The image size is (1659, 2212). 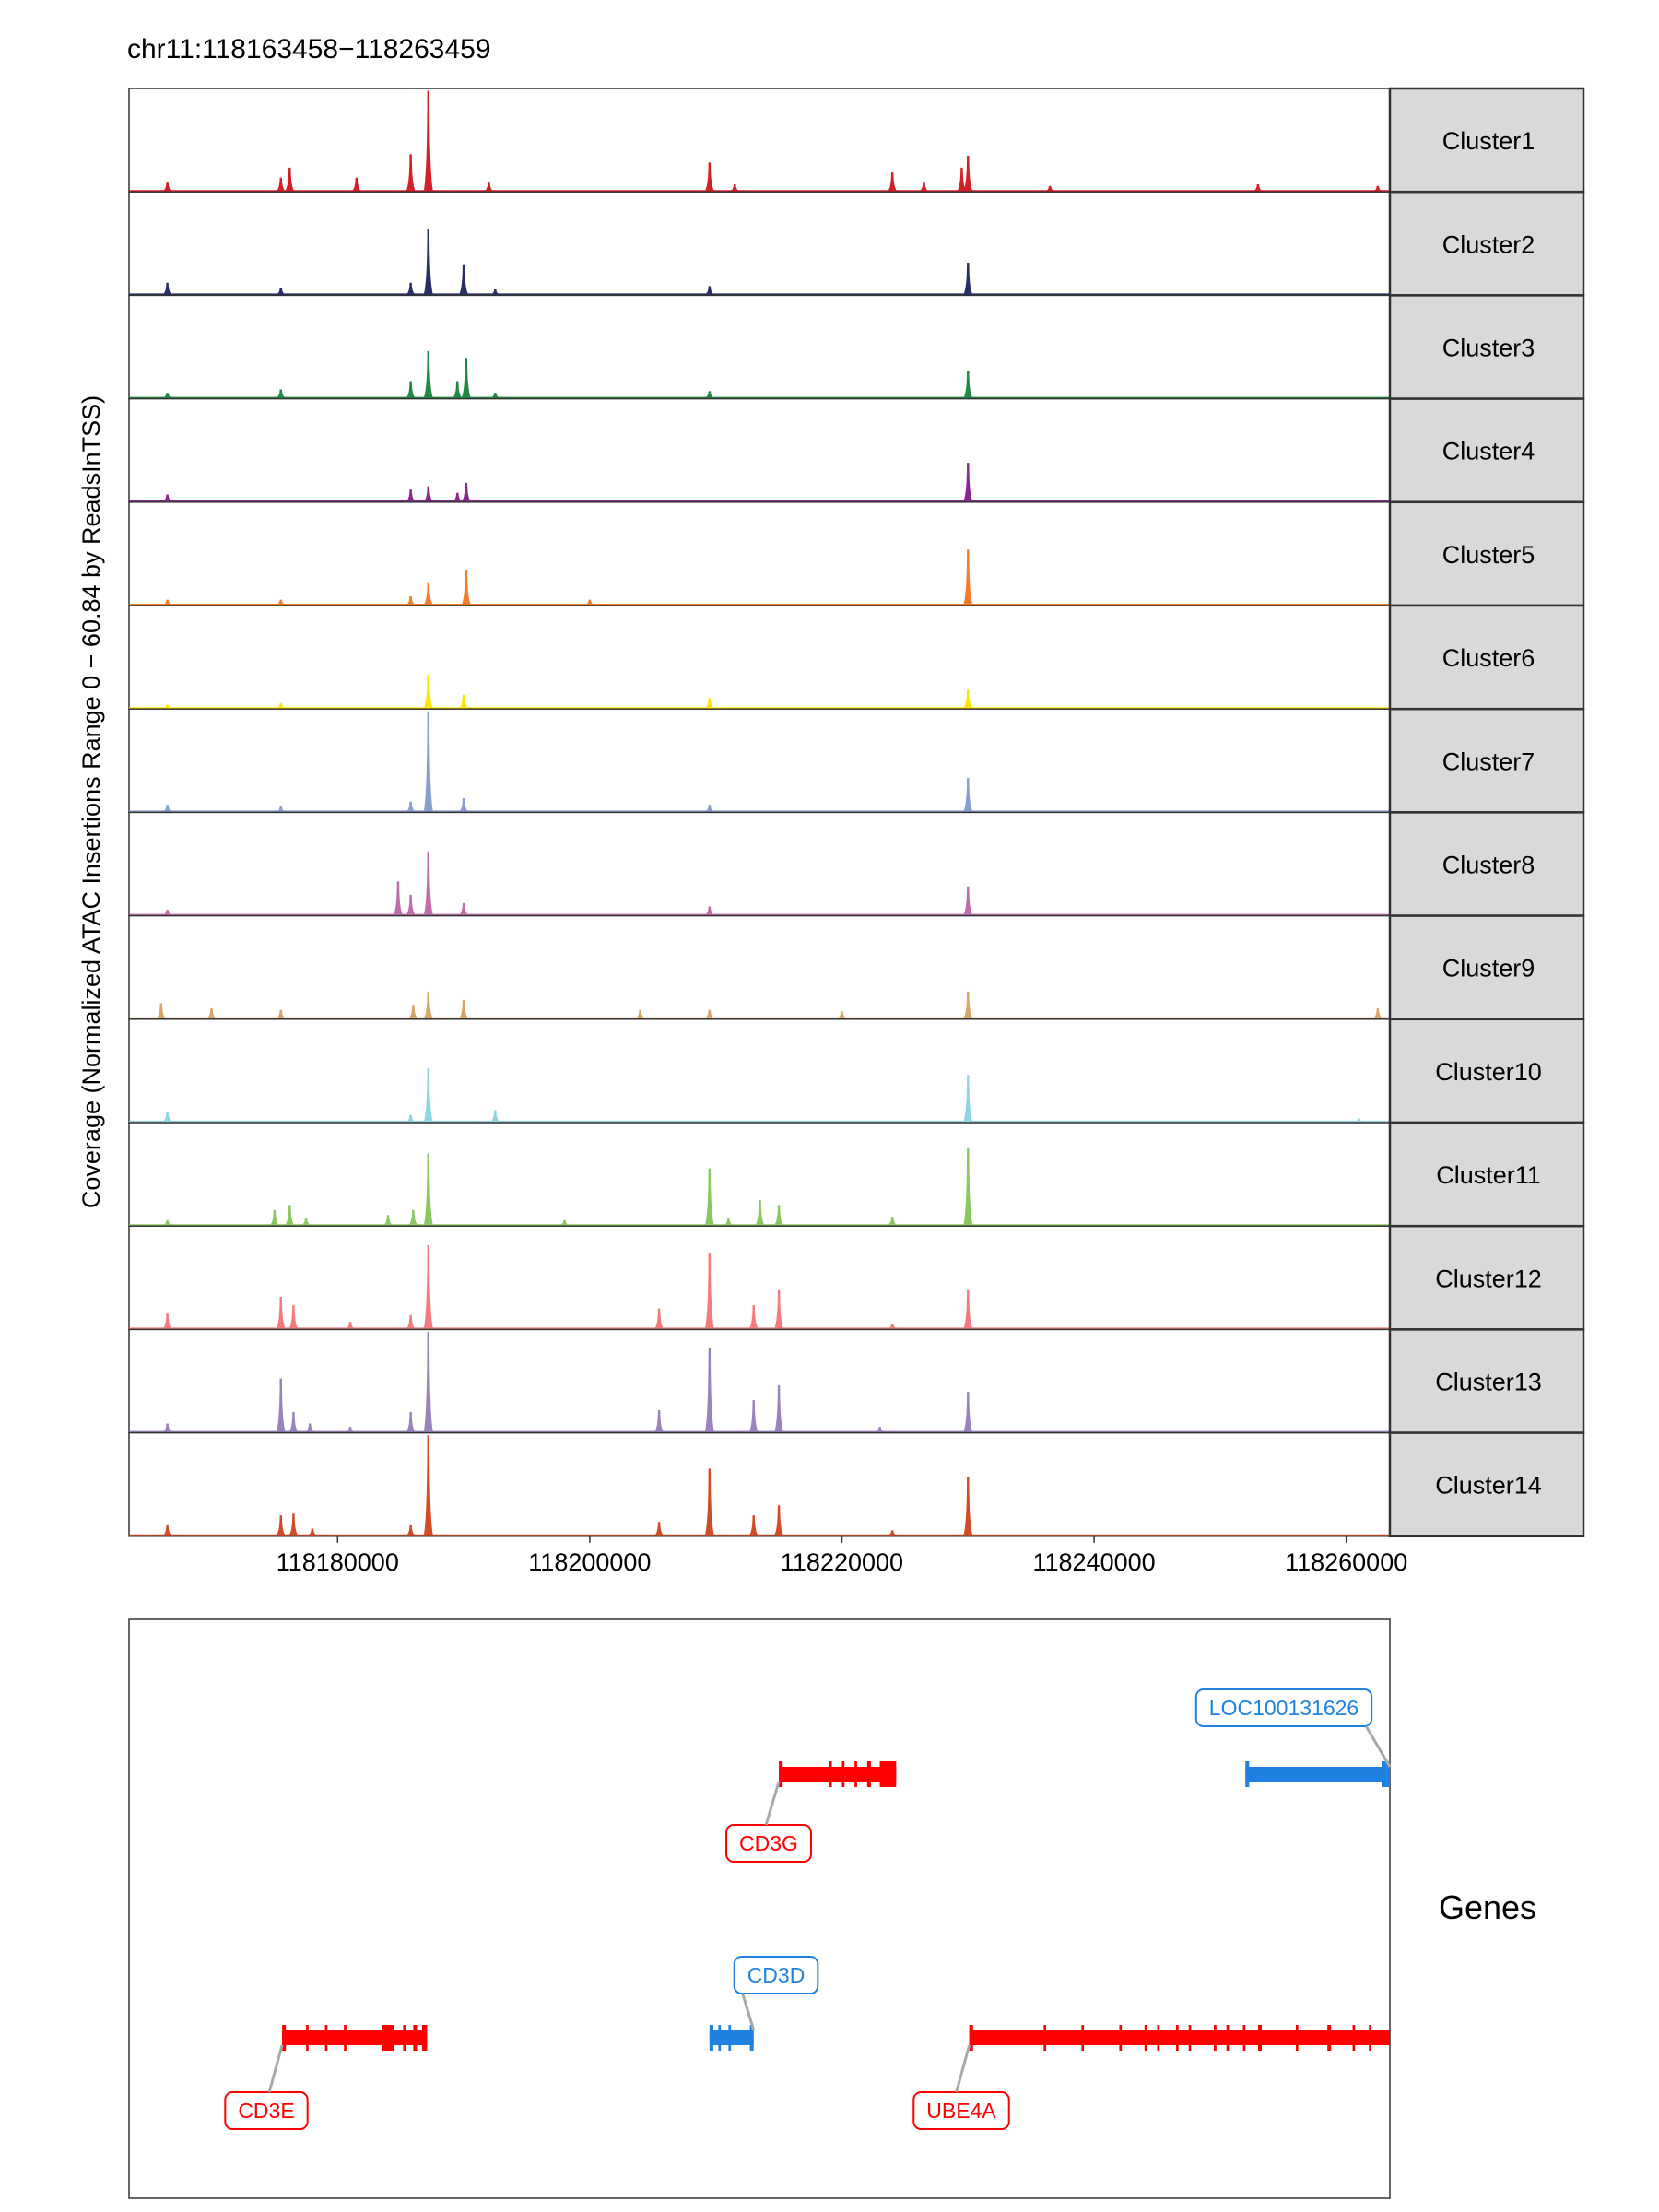 What do you see at coordinates (1486, 760) in the screenshot?
I see `strip-cluster7` at bounding box center [1486, 760].